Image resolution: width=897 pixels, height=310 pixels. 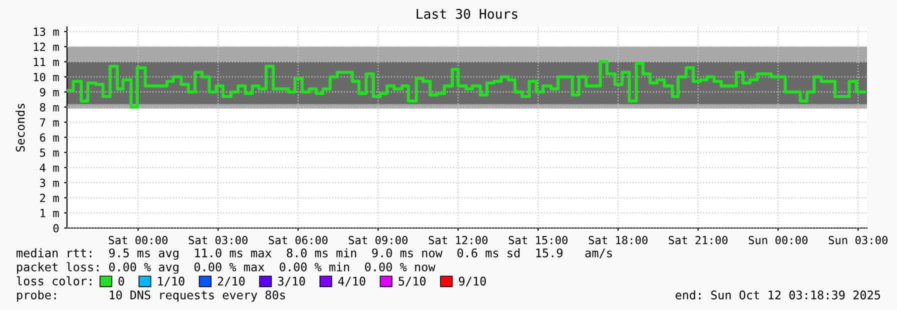 What do you see at coordinates (46, 32) in the screenshot?
I see `y-tick-label: 13 m` at bounding box center [46, 32].